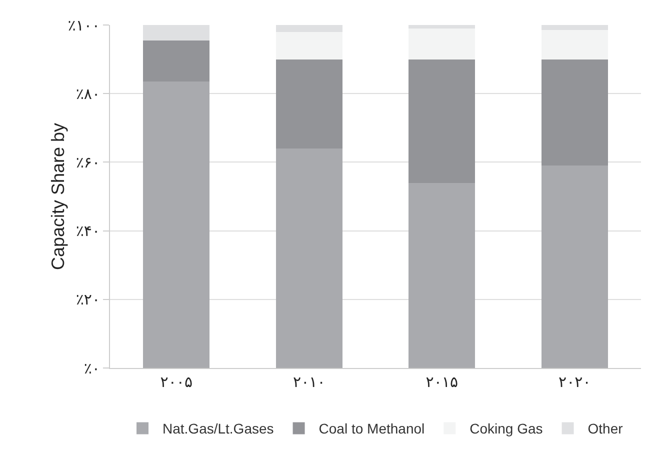 The height and width of the screenshot is (457, 661). What do you see at coordinates (309, 382) in the screenshot?
I see `x-tick-label: ۲۰۱۰` at bounding box center [309, 382].